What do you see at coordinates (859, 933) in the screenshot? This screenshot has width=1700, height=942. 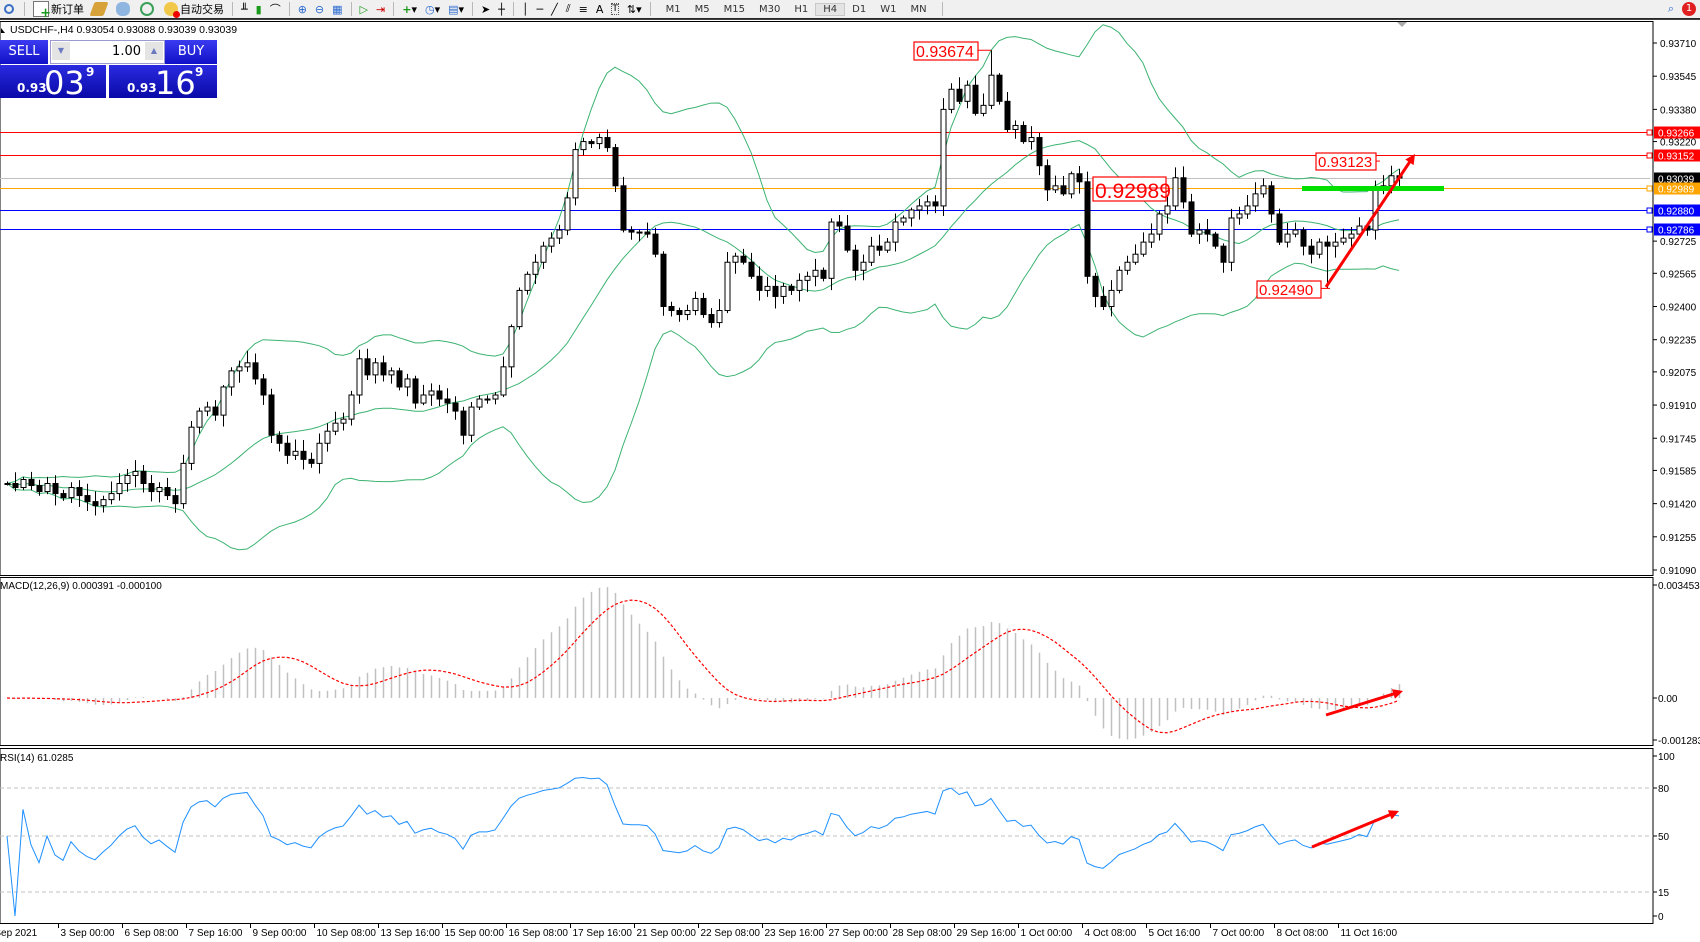 I see `time-tick-label: 27 Sep 00:00` at bounding box center [859, 933].